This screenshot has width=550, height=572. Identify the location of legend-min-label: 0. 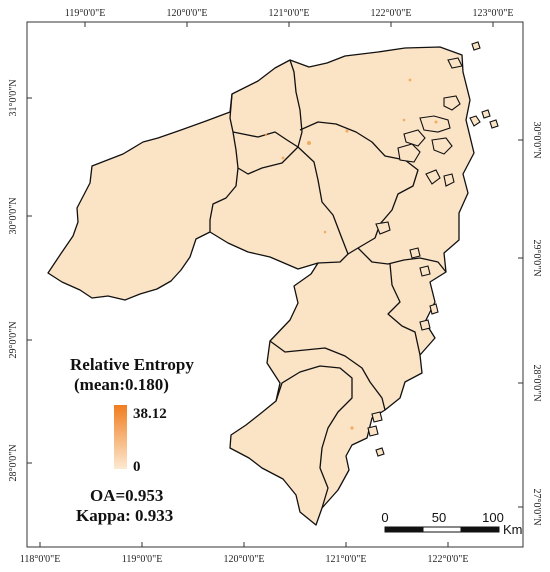
(137, 467).